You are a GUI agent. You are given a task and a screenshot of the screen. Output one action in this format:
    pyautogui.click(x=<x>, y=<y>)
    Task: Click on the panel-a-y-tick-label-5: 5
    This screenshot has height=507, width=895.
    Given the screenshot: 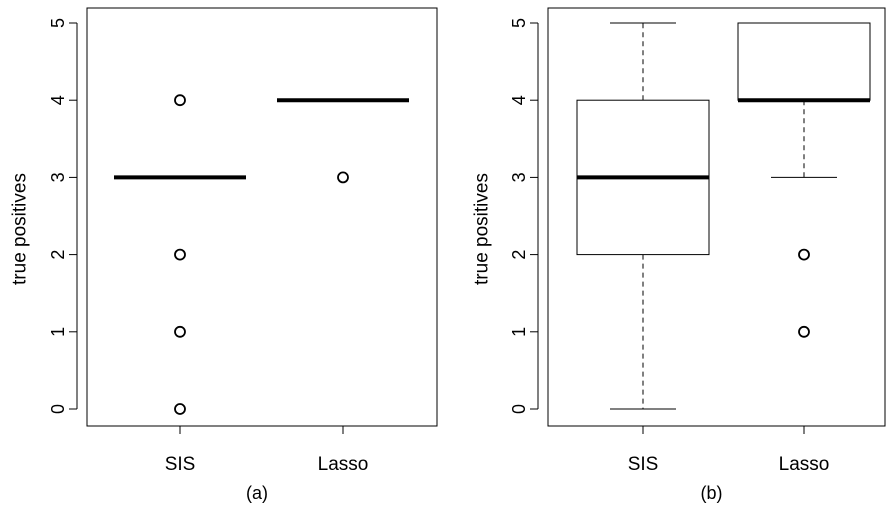 What is the action you would take?
    pyautogui.click(x=58, y=23)
    